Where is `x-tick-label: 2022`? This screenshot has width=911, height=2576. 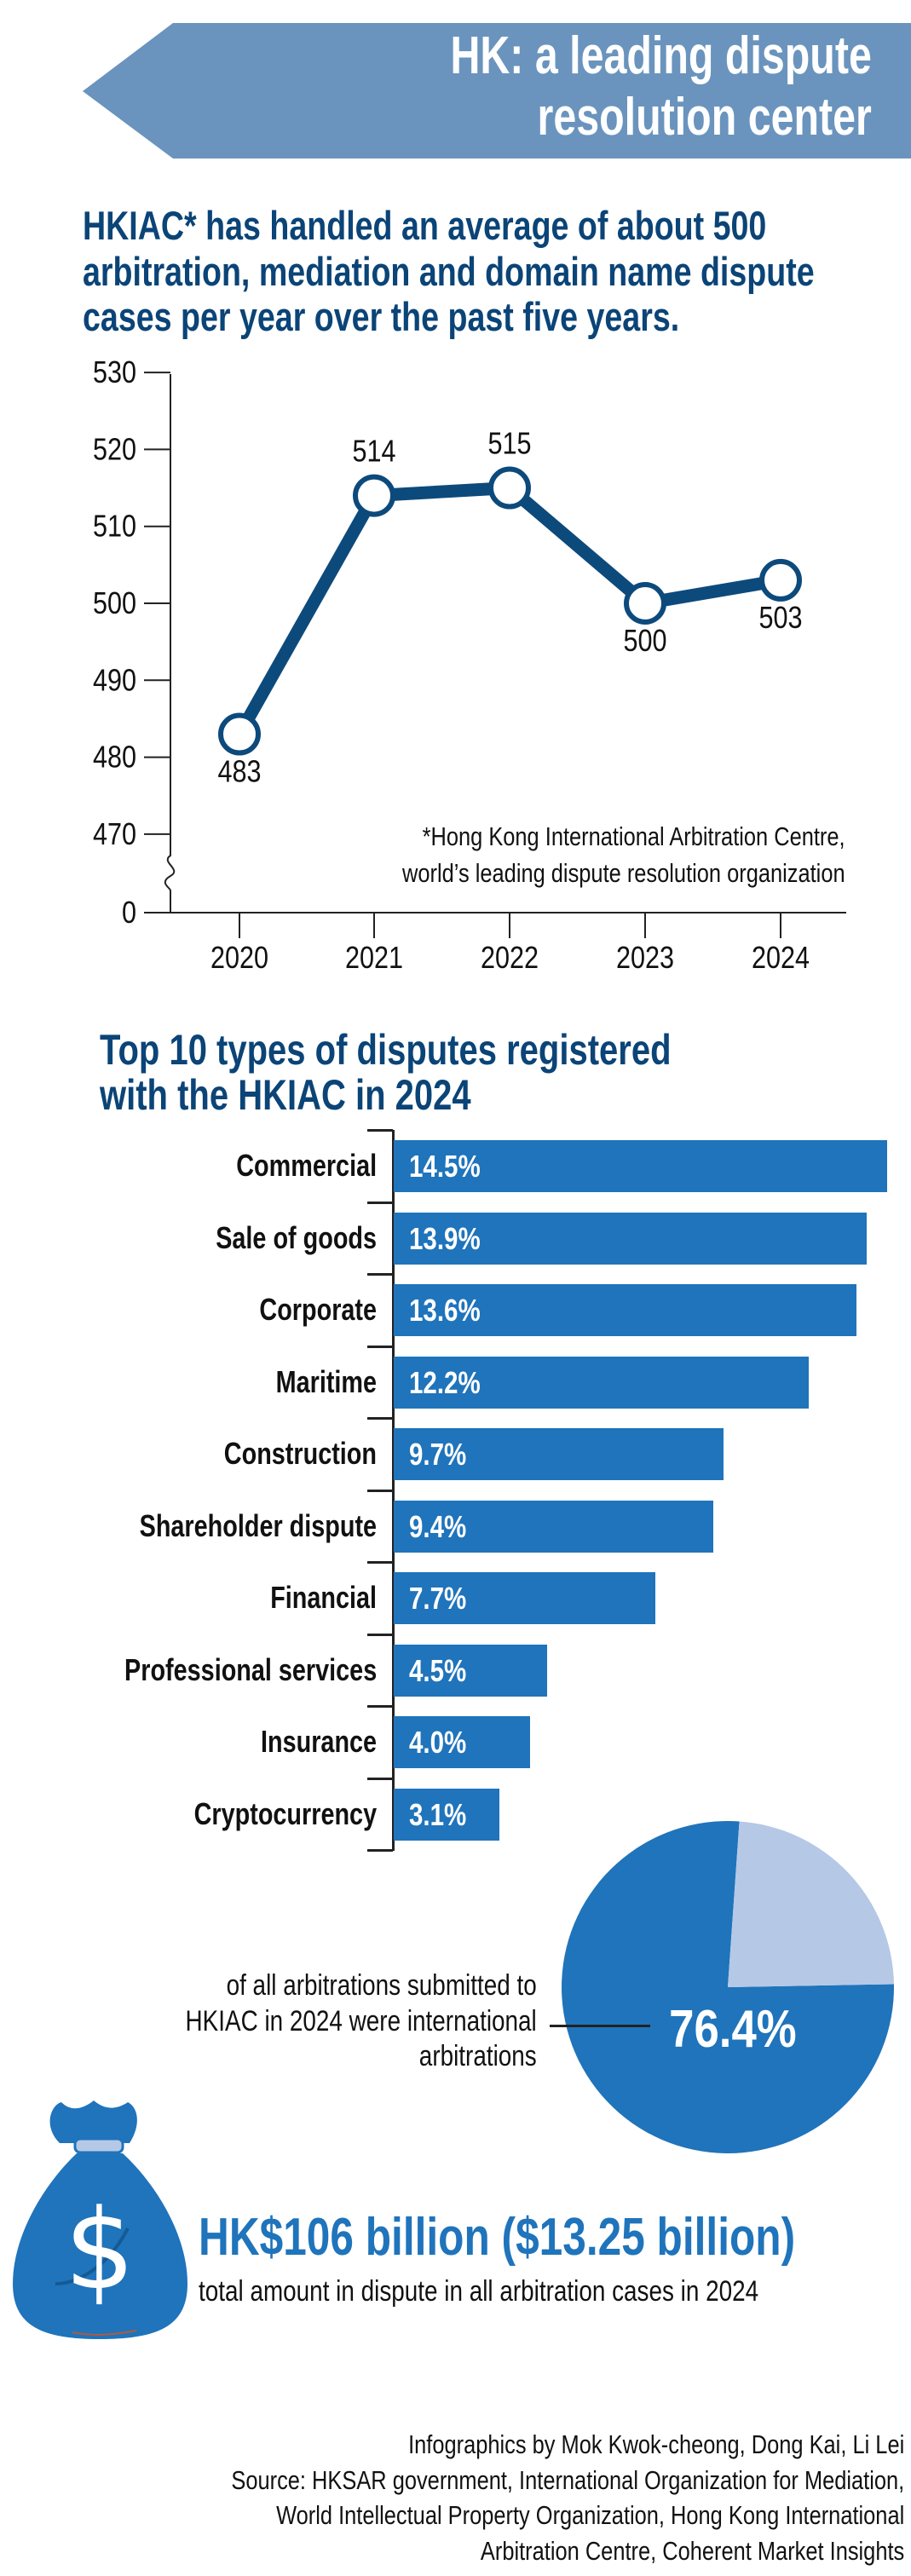 x-tick-label: 2022 is located at coordinates (510, 959).